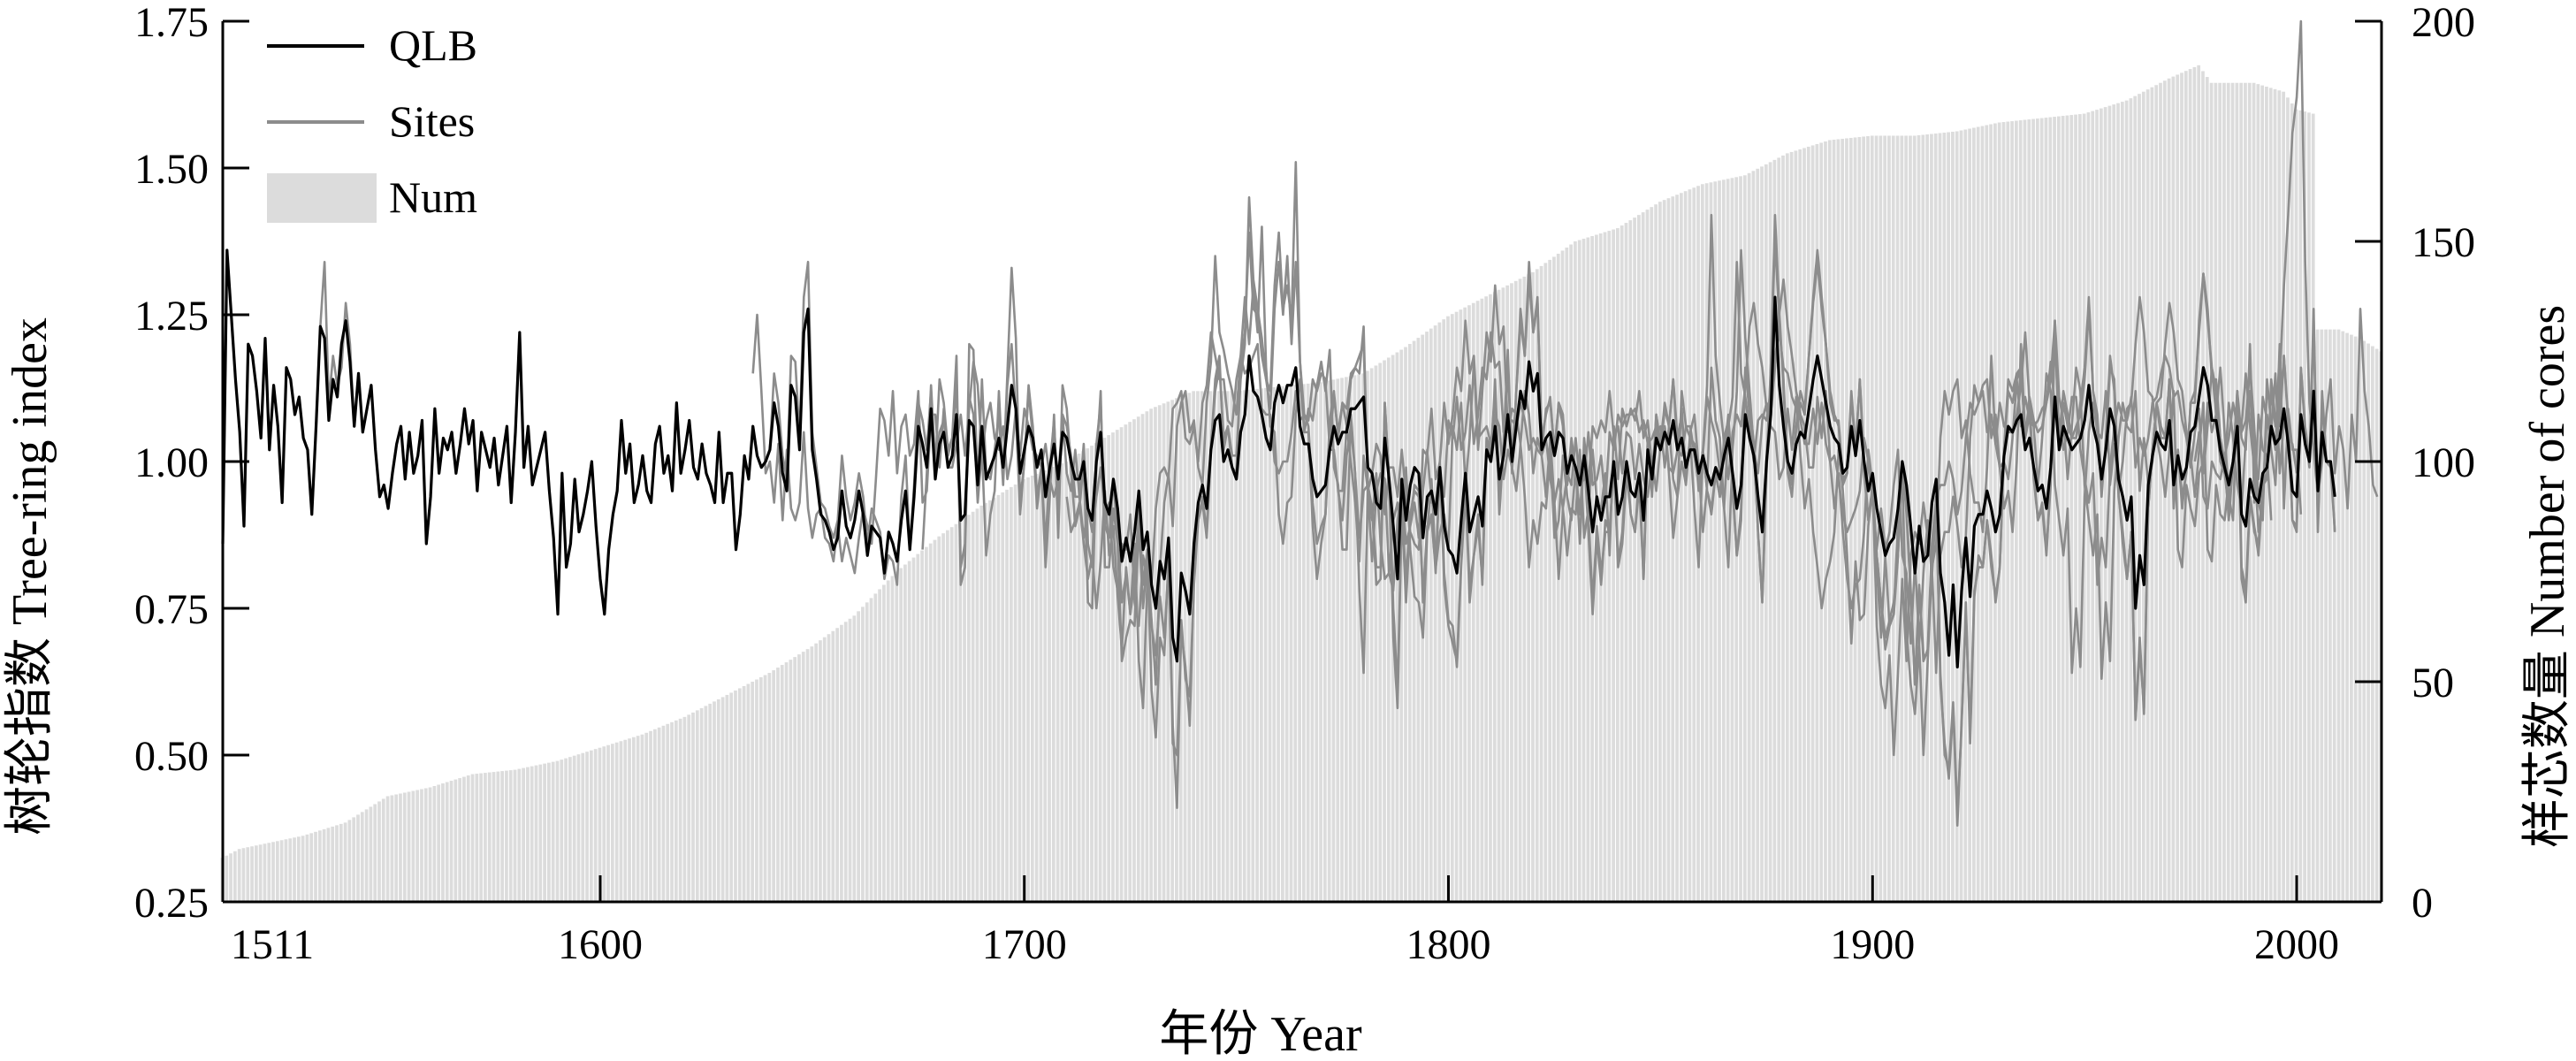 This screenshot has height=1061, width=2576. What do you see at coordinates (171, 756) in the screenshot?
I see `y-left-tick-label: 0.50` at bounding box center [171, 756].